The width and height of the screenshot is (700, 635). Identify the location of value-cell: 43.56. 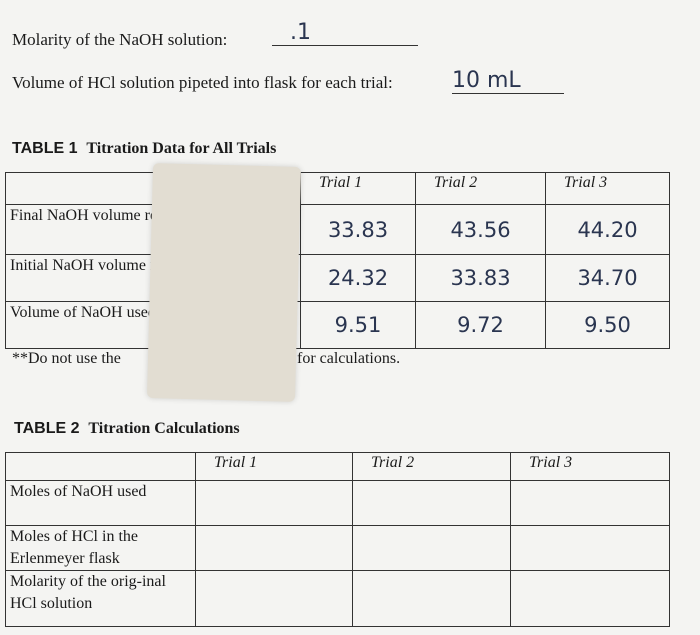
(480, 229).